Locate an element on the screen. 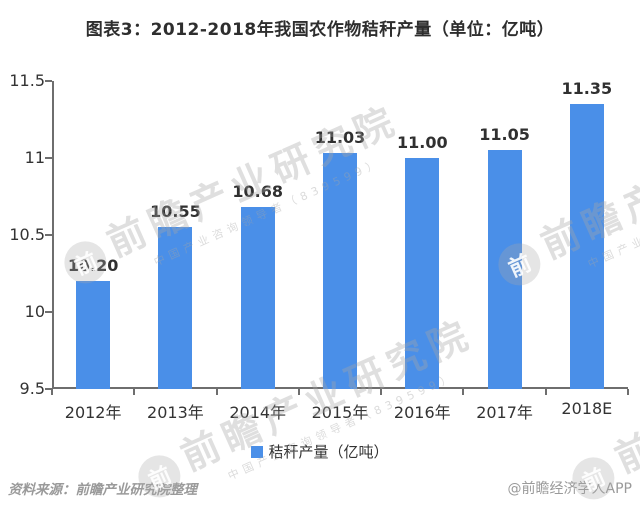  bar-value-label: 10.68 is located at coordinates (257, 192).